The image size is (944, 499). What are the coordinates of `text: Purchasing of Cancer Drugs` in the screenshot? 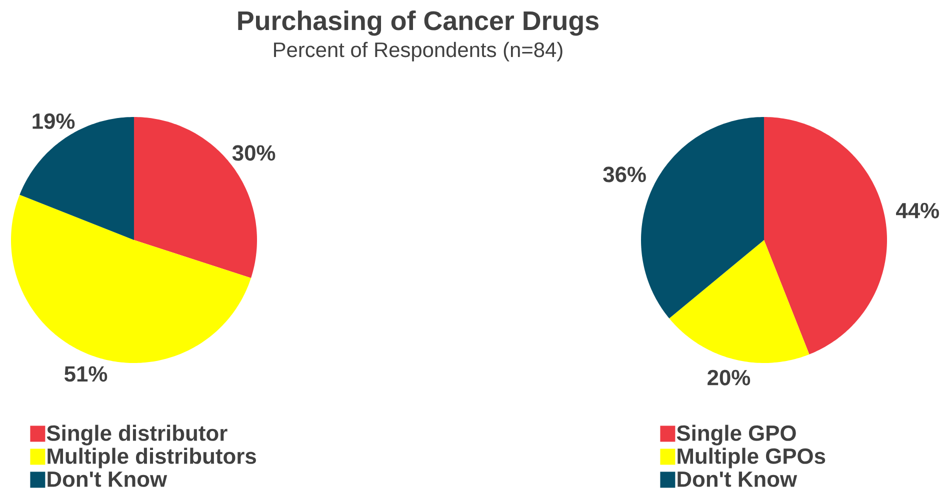 It's located at (418, 23).